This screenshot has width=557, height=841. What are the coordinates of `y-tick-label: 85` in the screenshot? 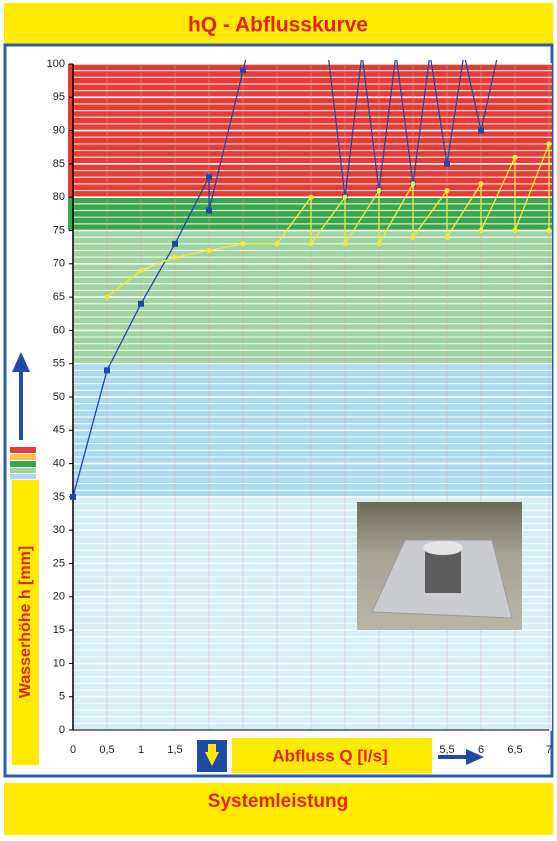 It's located at (59, 164).